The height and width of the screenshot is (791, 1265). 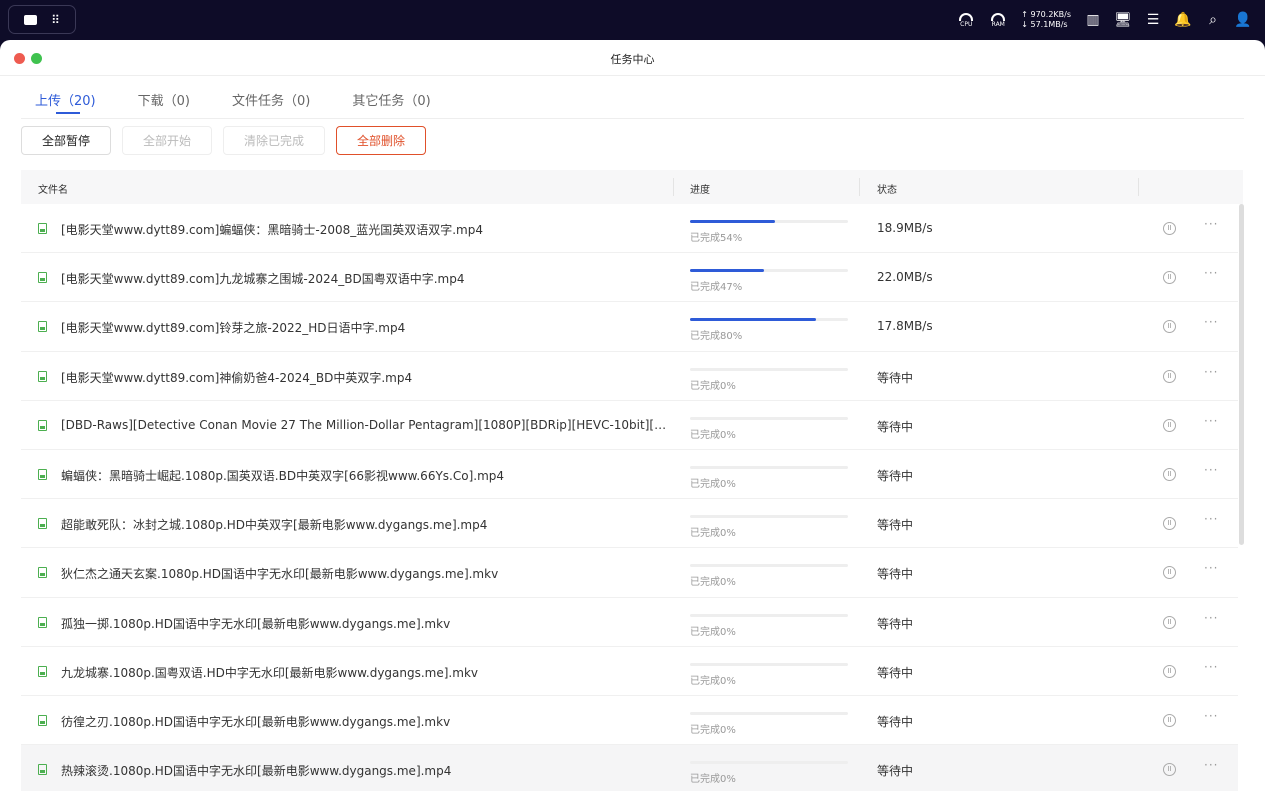 I want to click on toolbar: 全部暂停 全部开始 清除已完成 全部删除, so click(x=224, y=140).